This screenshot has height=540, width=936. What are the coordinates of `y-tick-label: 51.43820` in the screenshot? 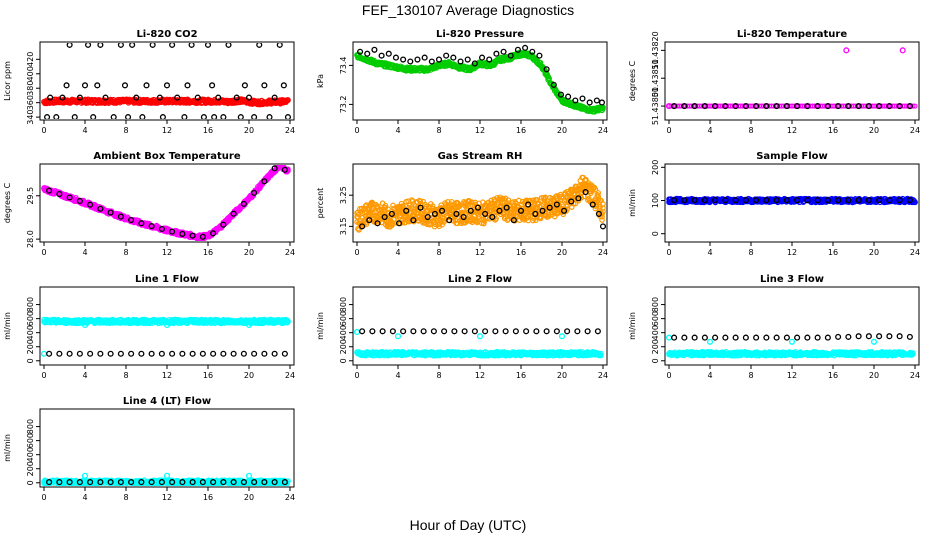 It's located at (655, 50).